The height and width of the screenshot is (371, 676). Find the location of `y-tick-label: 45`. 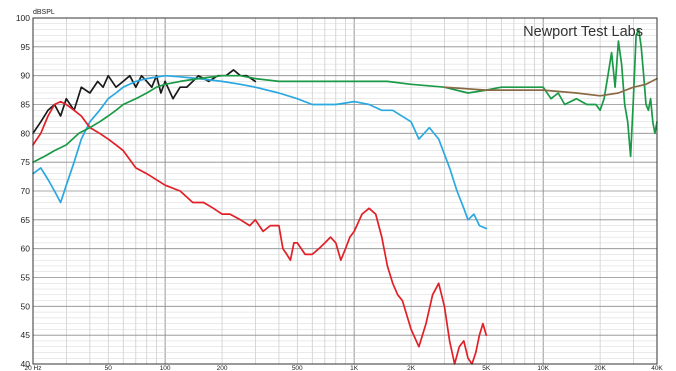

y-tick-label: 45 is located at coordinates (26, 335).